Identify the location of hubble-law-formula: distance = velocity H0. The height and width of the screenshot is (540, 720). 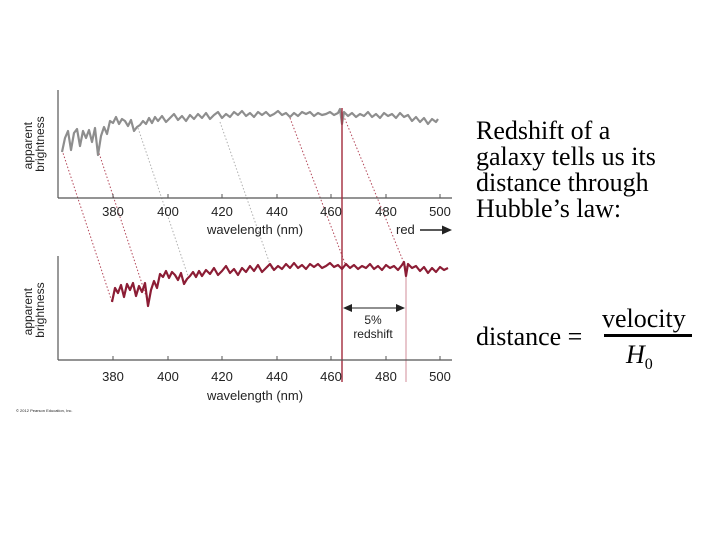
(591, 344).